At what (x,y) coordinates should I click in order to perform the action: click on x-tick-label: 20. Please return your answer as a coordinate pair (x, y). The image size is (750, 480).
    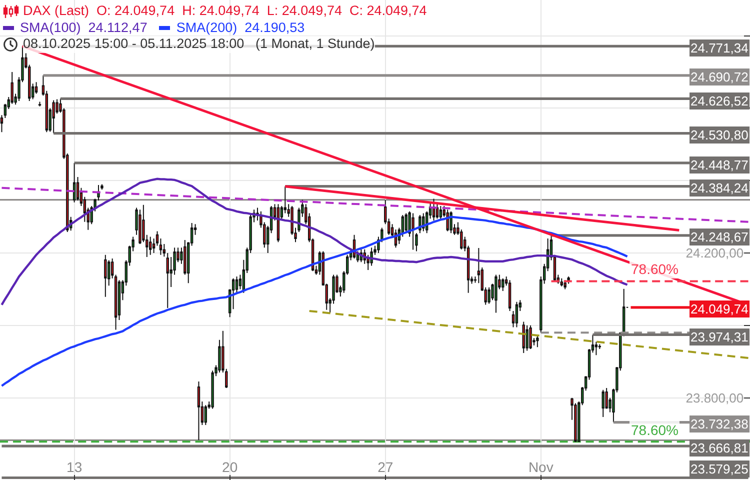
    Looking at the image, I should click on (230, 467).